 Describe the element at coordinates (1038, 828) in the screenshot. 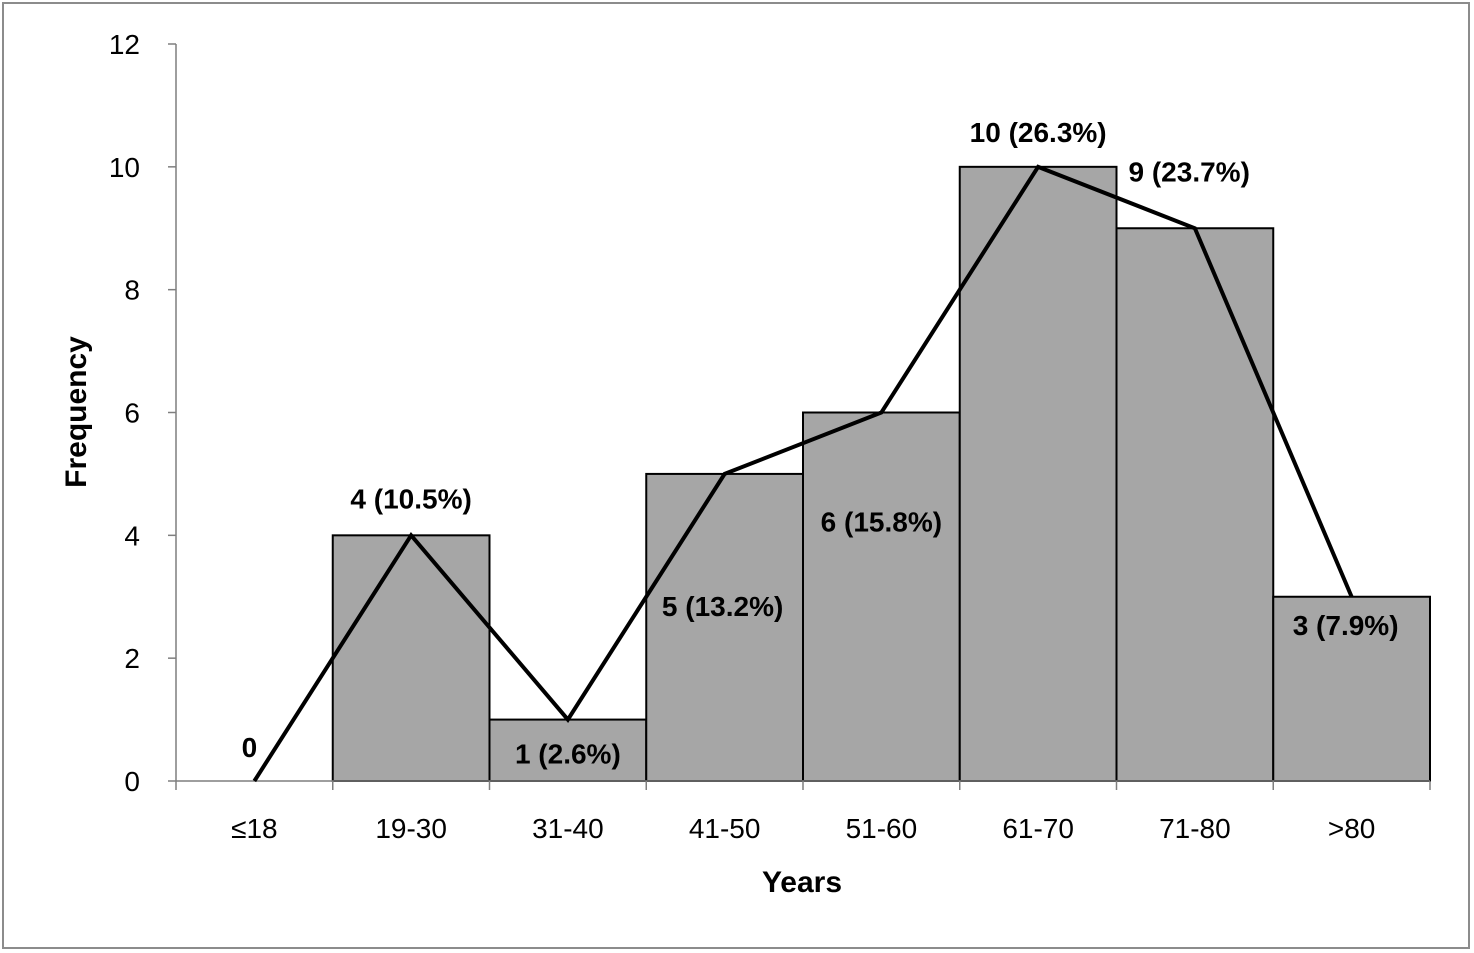

I see `x-tick-label-5: 61-70` at that location.